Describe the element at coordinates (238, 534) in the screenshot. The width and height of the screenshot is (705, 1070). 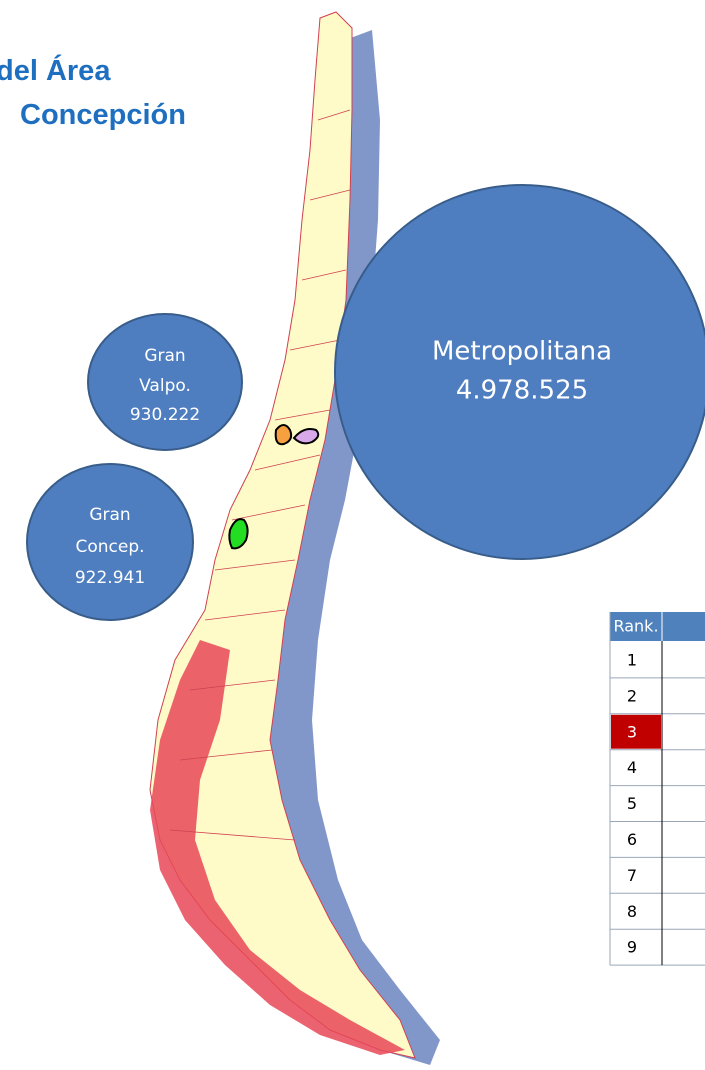
I see `region-concepcion` at that location.